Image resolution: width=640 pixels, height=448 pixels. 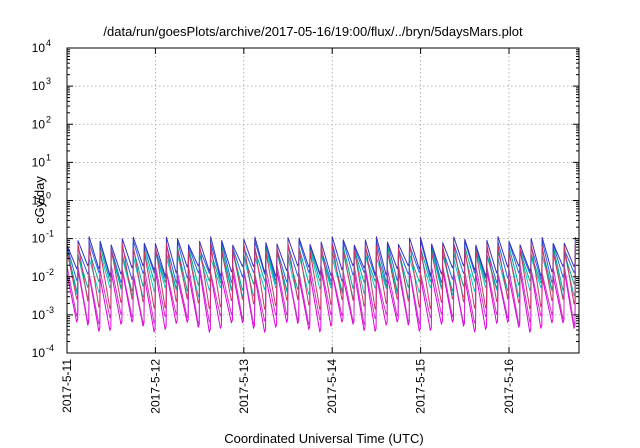 I want to click on x-tick-label: 2017-5-15, so click(x=421, y=386).